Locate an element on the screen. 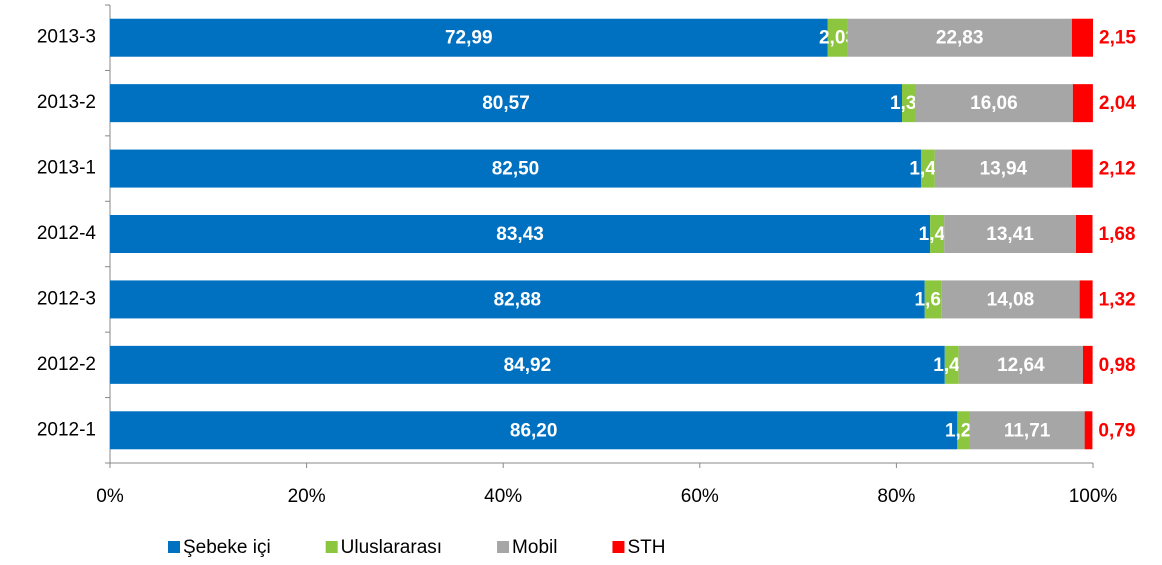 This screenshot has width=1162, height=565. value-label: 0,98 is located at coordinates (1117, 365).